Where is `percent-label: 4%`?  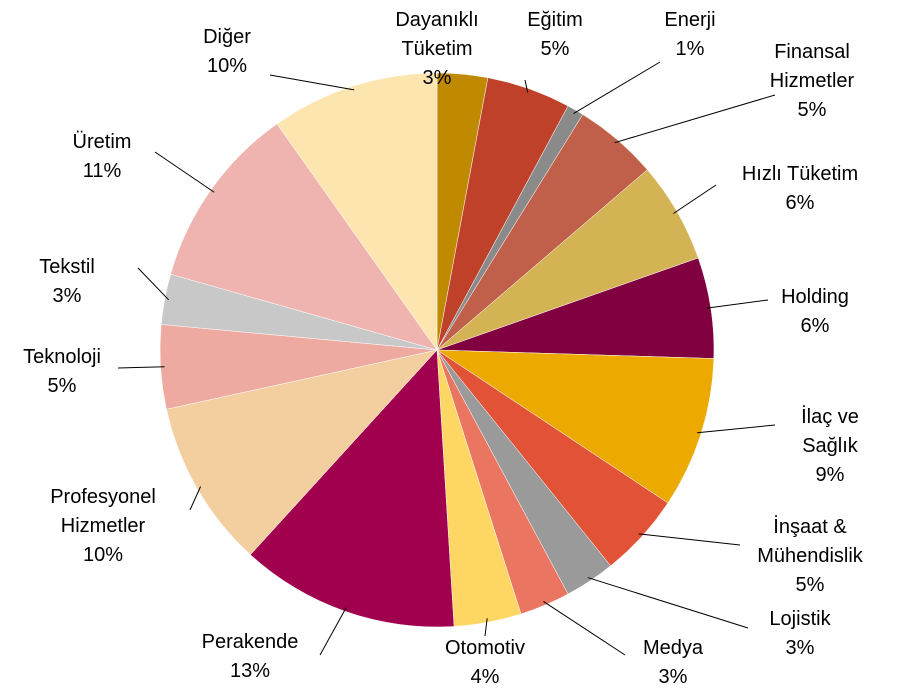
percent-label: 4% is located at coordinates (485, 677).